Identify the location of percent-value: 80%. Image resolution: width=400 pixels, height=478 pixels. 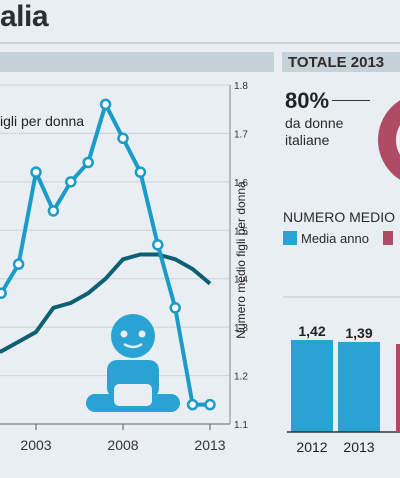
(307, 100).